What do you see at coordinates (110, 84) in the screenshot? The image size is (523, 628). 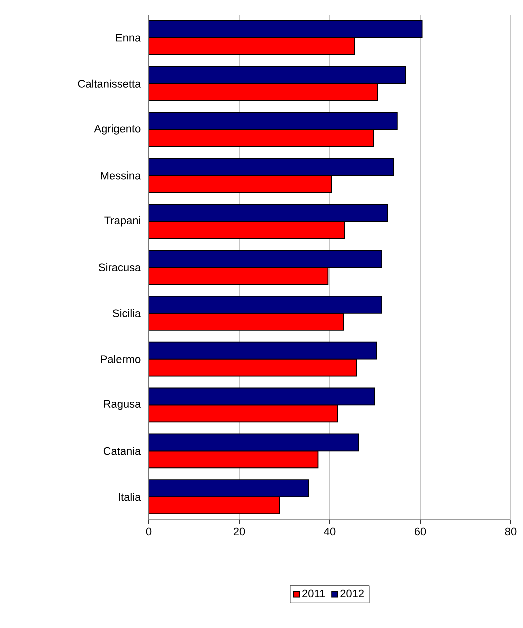 I see `y-tick-label: Caltanissetta` at bounding box center [110, 84].